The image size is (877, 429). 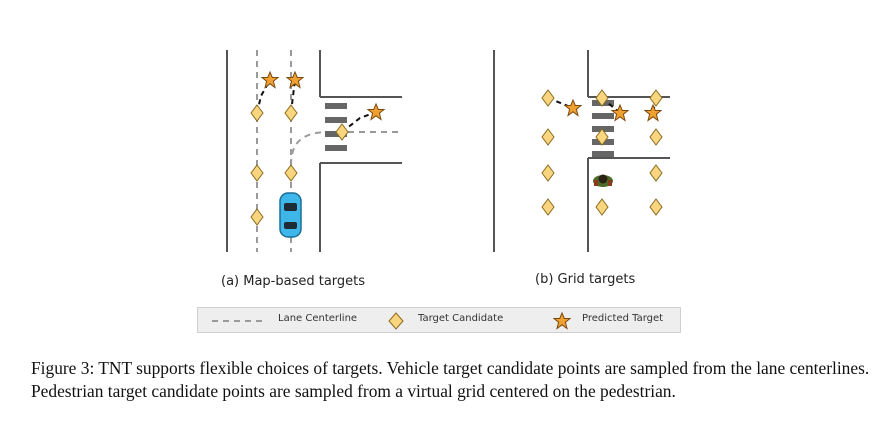 I want to click on dashed-line-icon, so click(x=237, y=321).